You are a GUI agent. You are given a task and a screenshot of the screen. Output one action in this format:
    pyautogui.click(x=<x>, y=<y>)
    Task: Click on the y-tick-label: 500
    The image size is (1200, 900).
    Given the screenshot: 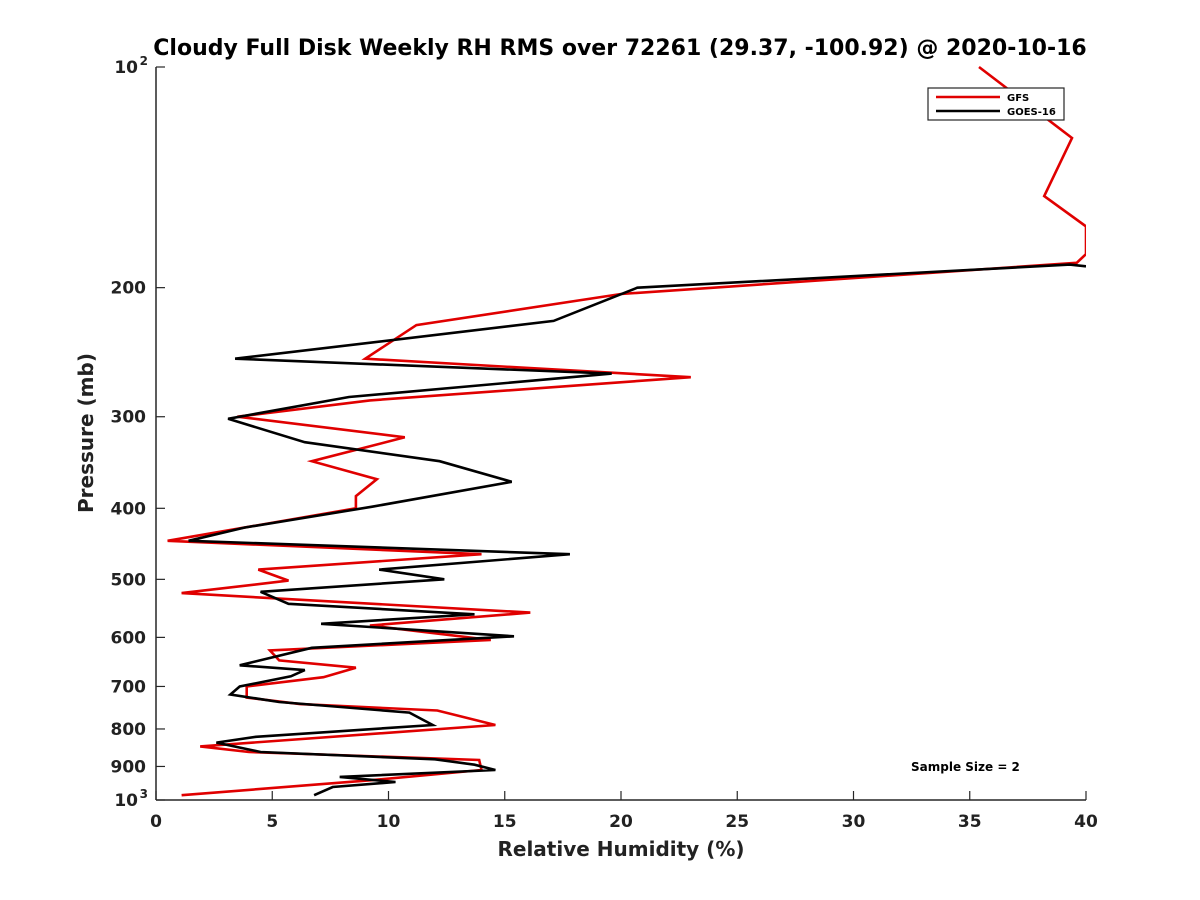 What is the action you would take?
    pyautogui.click(x=129, y=580)
    